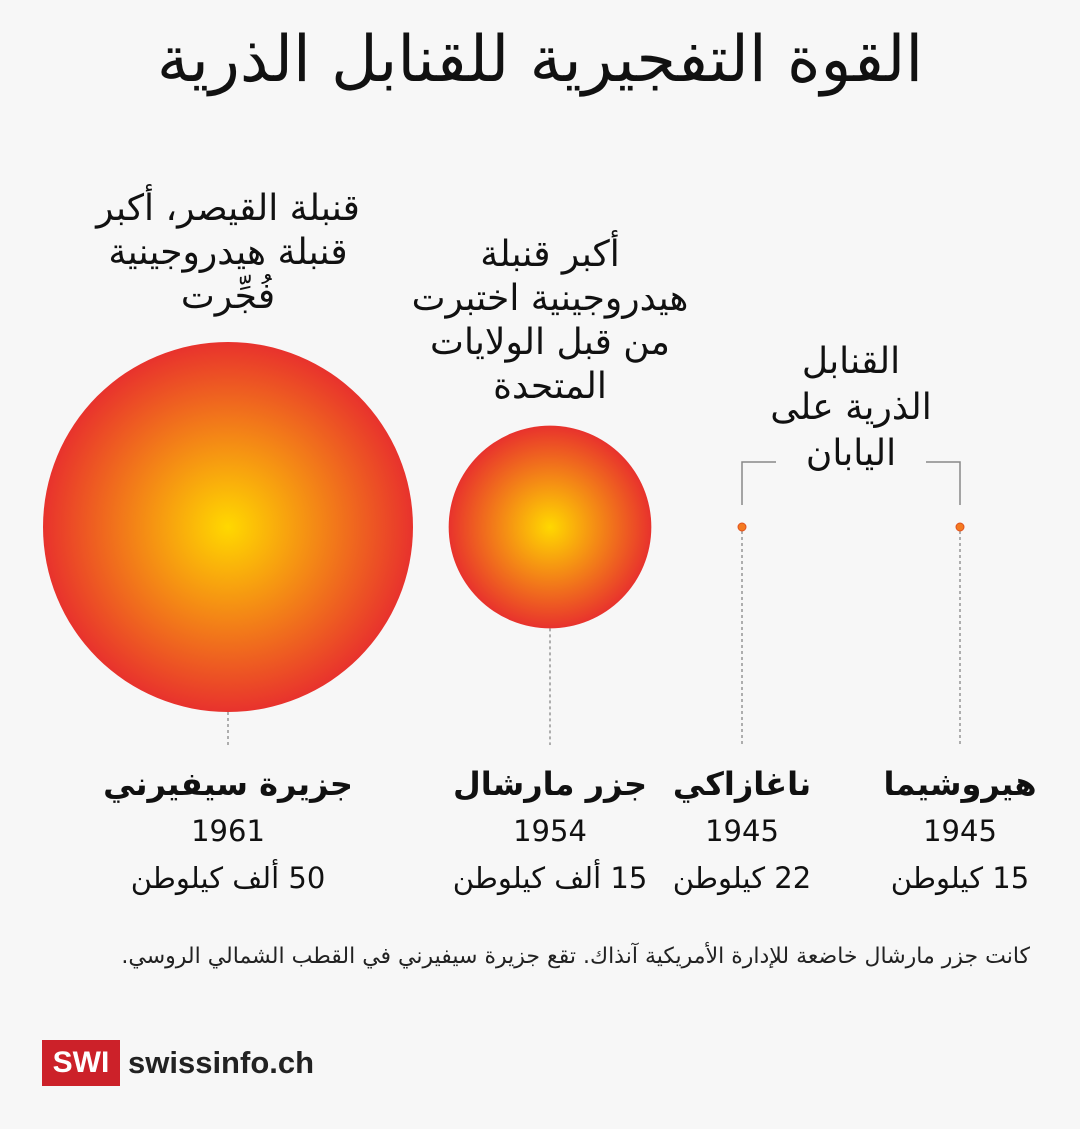  I want to click on group-bracket-left, so click(758, 483).